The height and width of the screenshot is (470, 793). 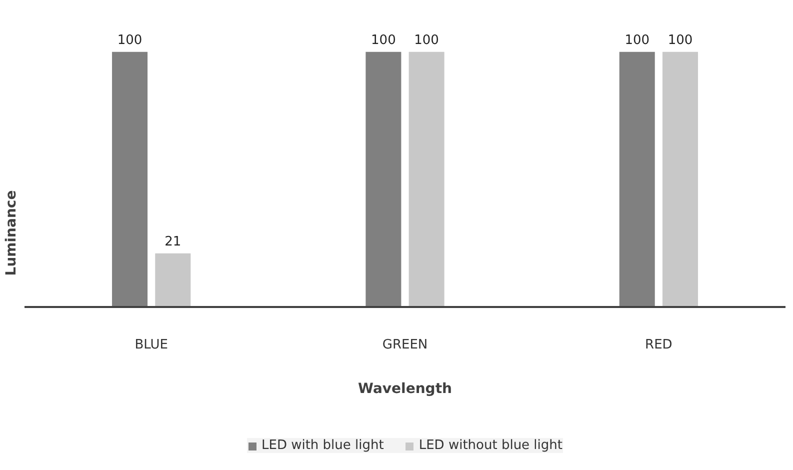 What do you see at coordinates (322, 445) in the screenshot?
I see `legend-label: LED with blue light` at bounding box center [322, 445].